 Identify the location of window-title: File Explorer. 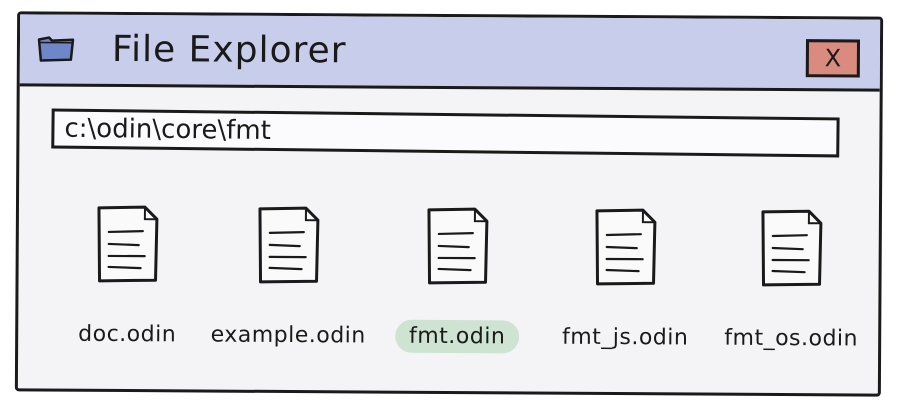
(229, 50).